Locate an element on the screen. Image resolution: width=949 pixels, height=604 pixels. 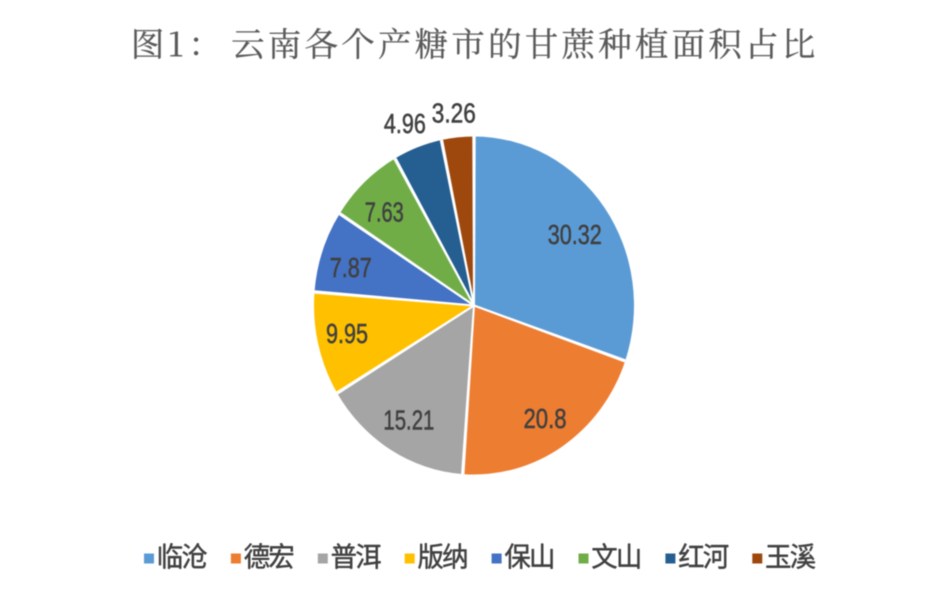
svg-text: 20.8 is located at coordinates (545, 418).